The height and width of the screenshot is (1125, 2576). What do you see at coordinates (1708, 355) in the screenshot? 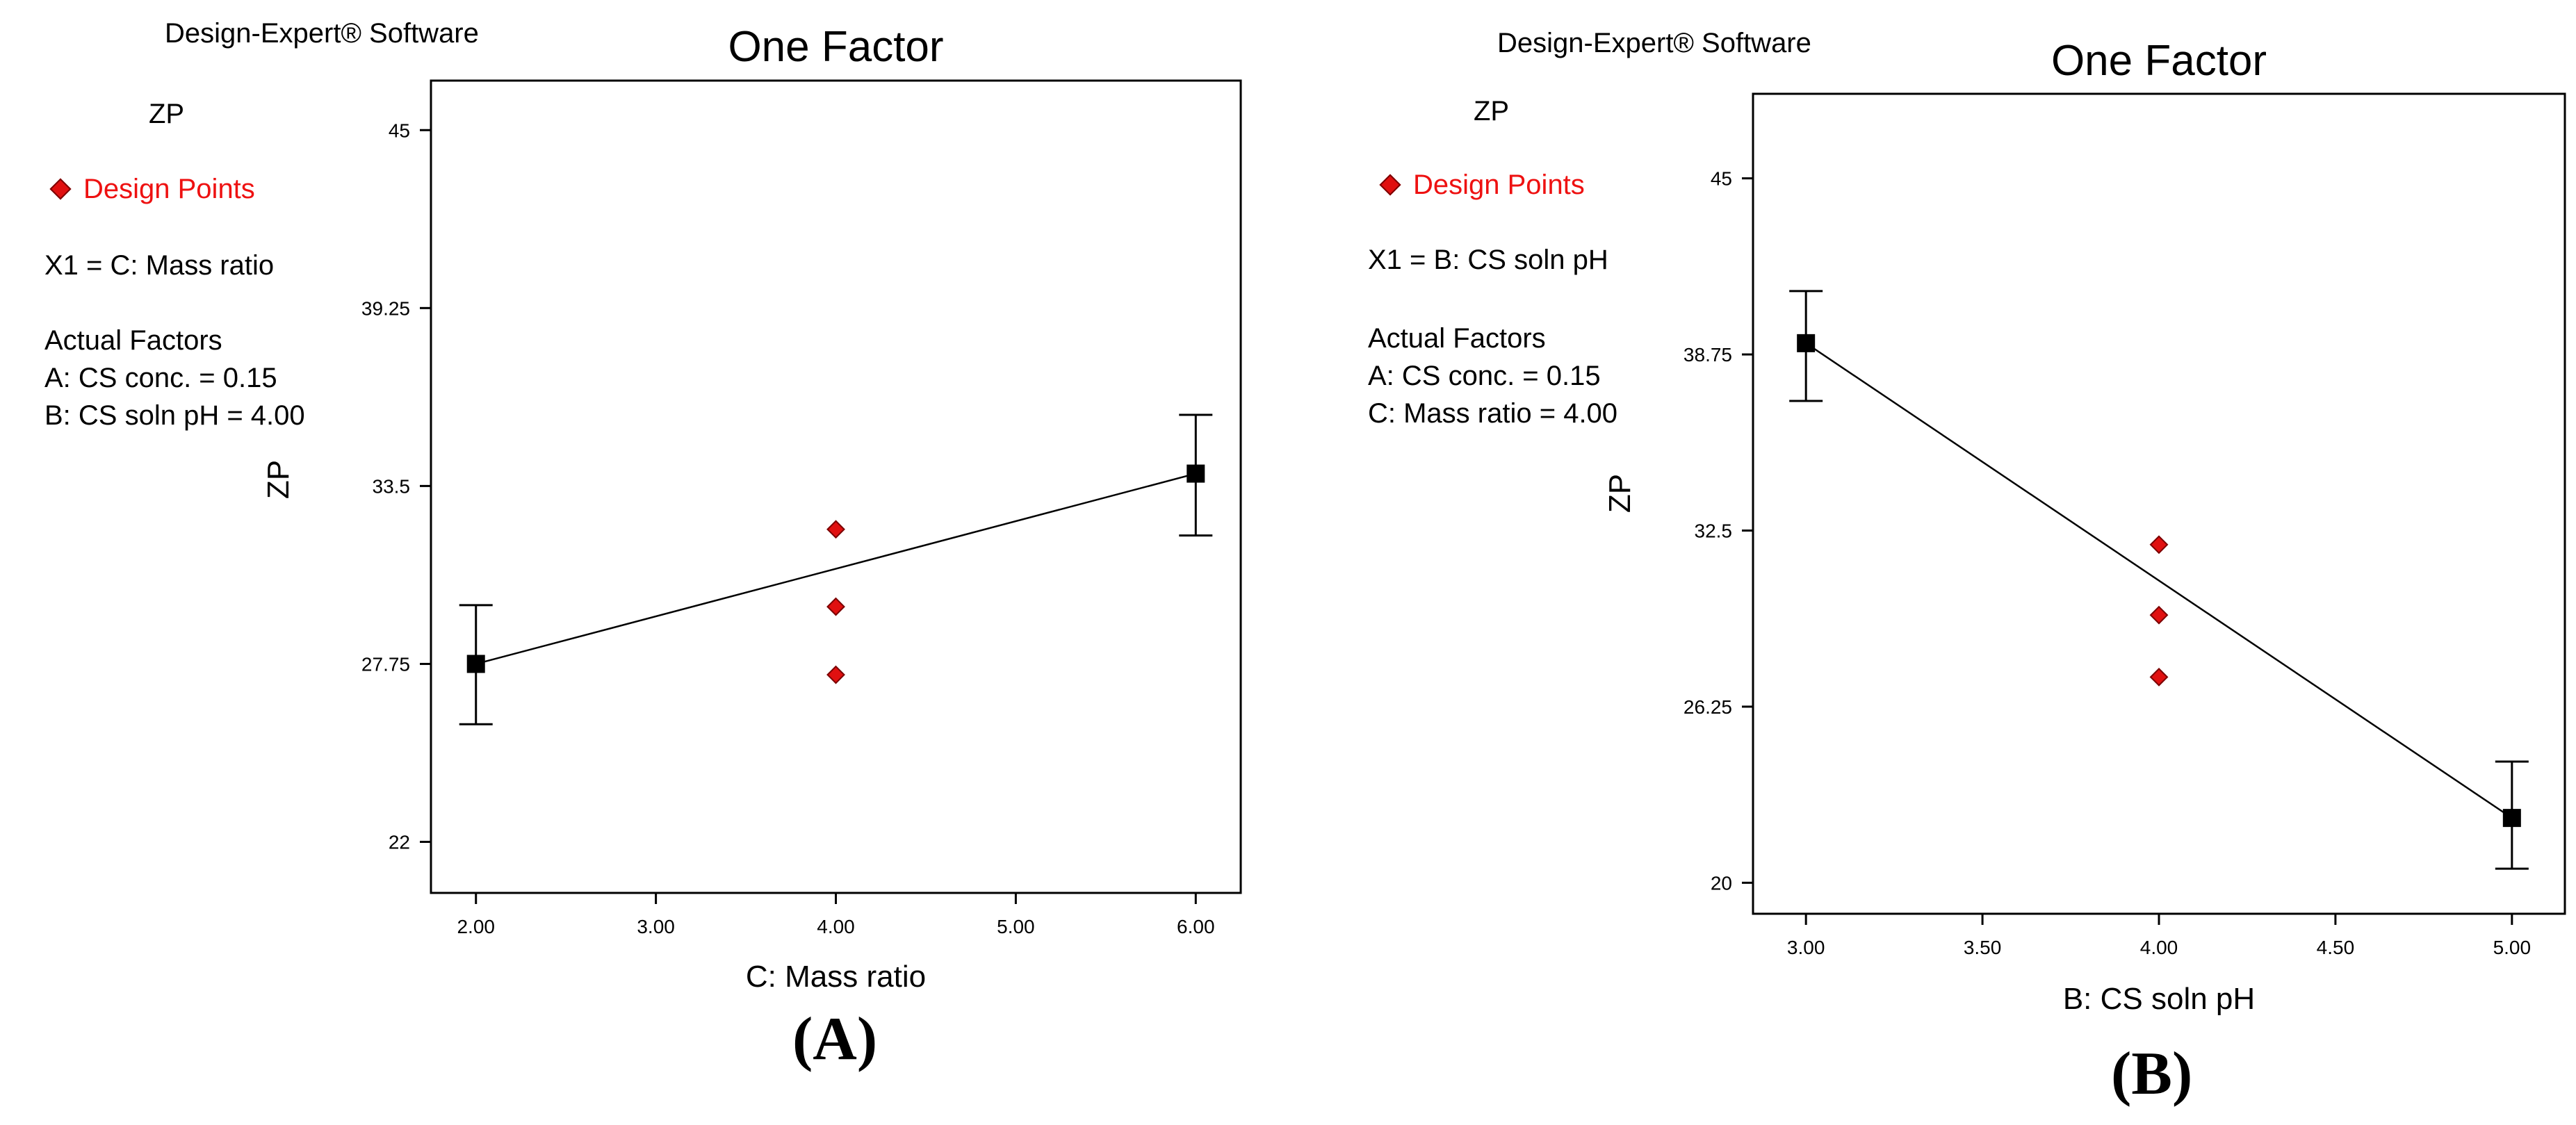
I see `y-tick-label: 38.75` at bounding box center [1708, 355].